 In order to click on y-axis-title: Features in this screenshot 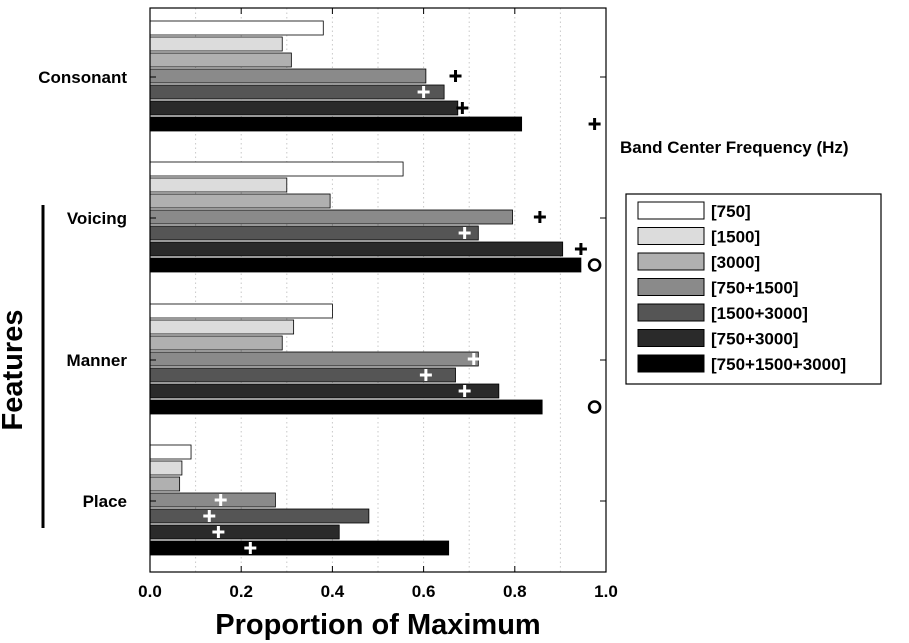, I will do `click(14, 370)`.